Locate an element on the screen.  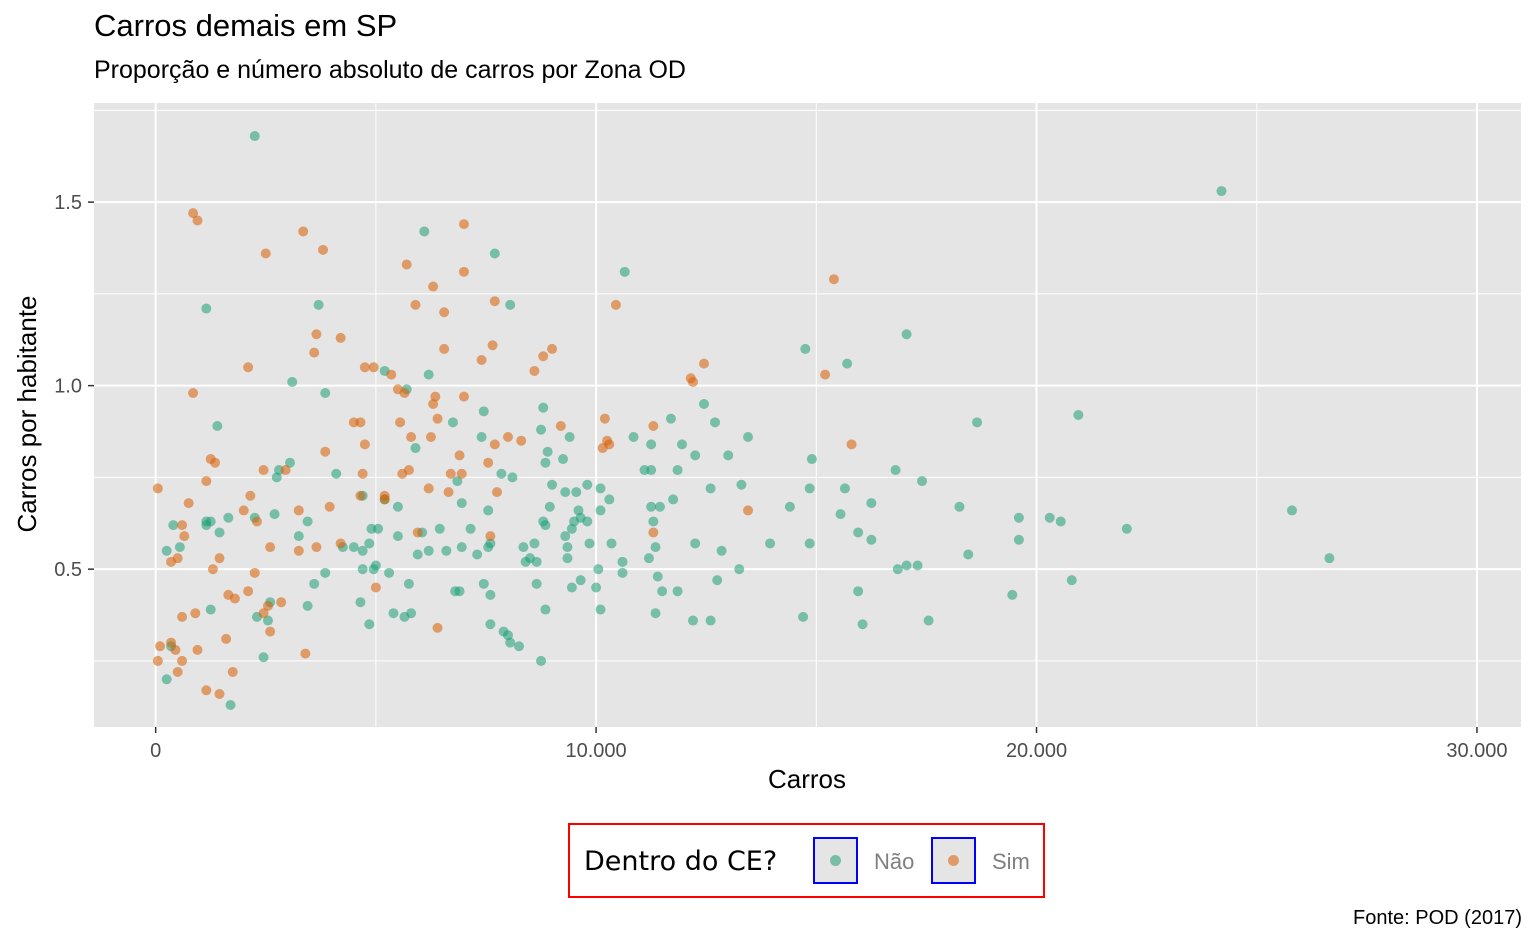
legend-key-nao is located at coordinates (835, 860).